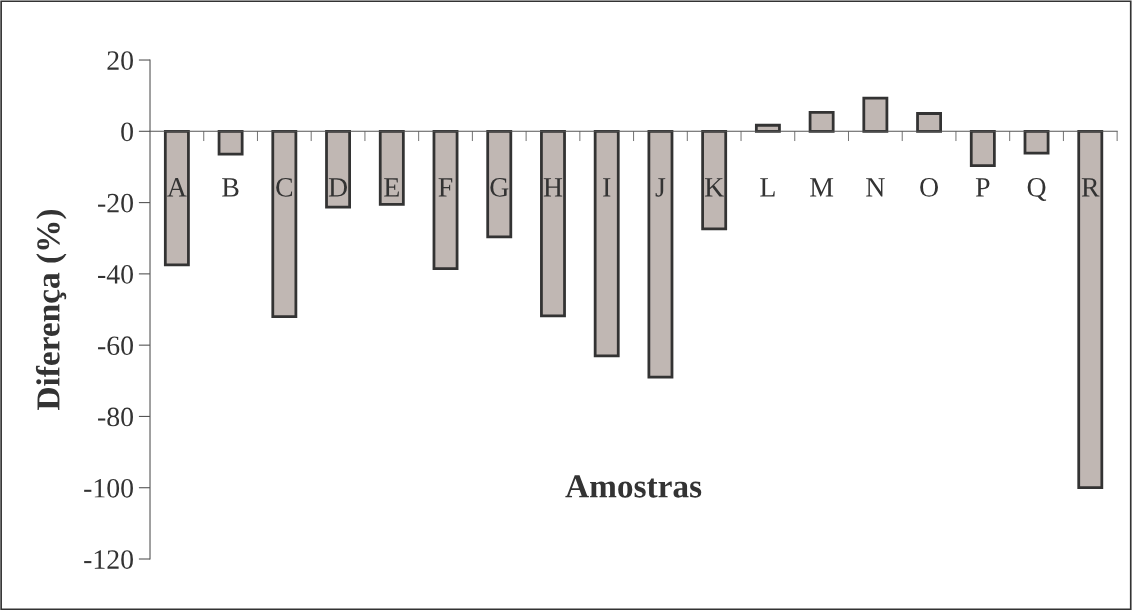 The height and width of the screenshot is (610, 1133). What do you see at coordinates (499, 187) in the screenshot?
I see `x-tick-label: G` at bounding box center [499, 187].